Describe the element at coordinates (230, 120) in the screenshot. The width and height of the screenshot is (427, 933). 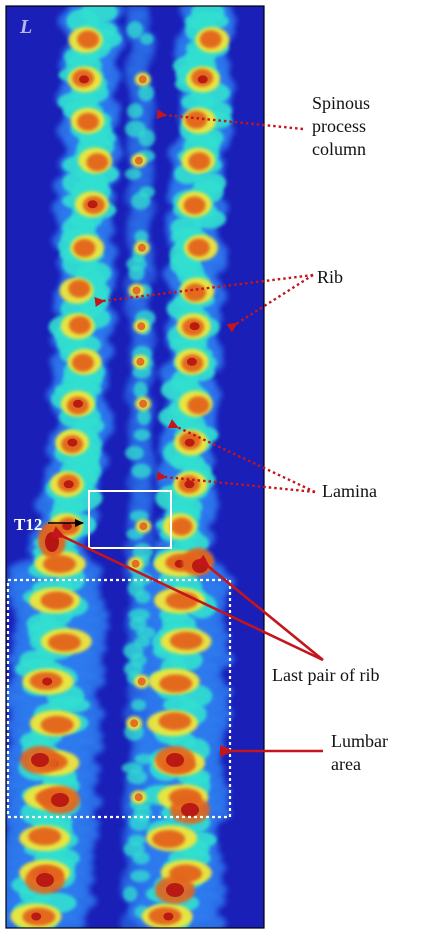
I see `spinous-arrow` at that location.